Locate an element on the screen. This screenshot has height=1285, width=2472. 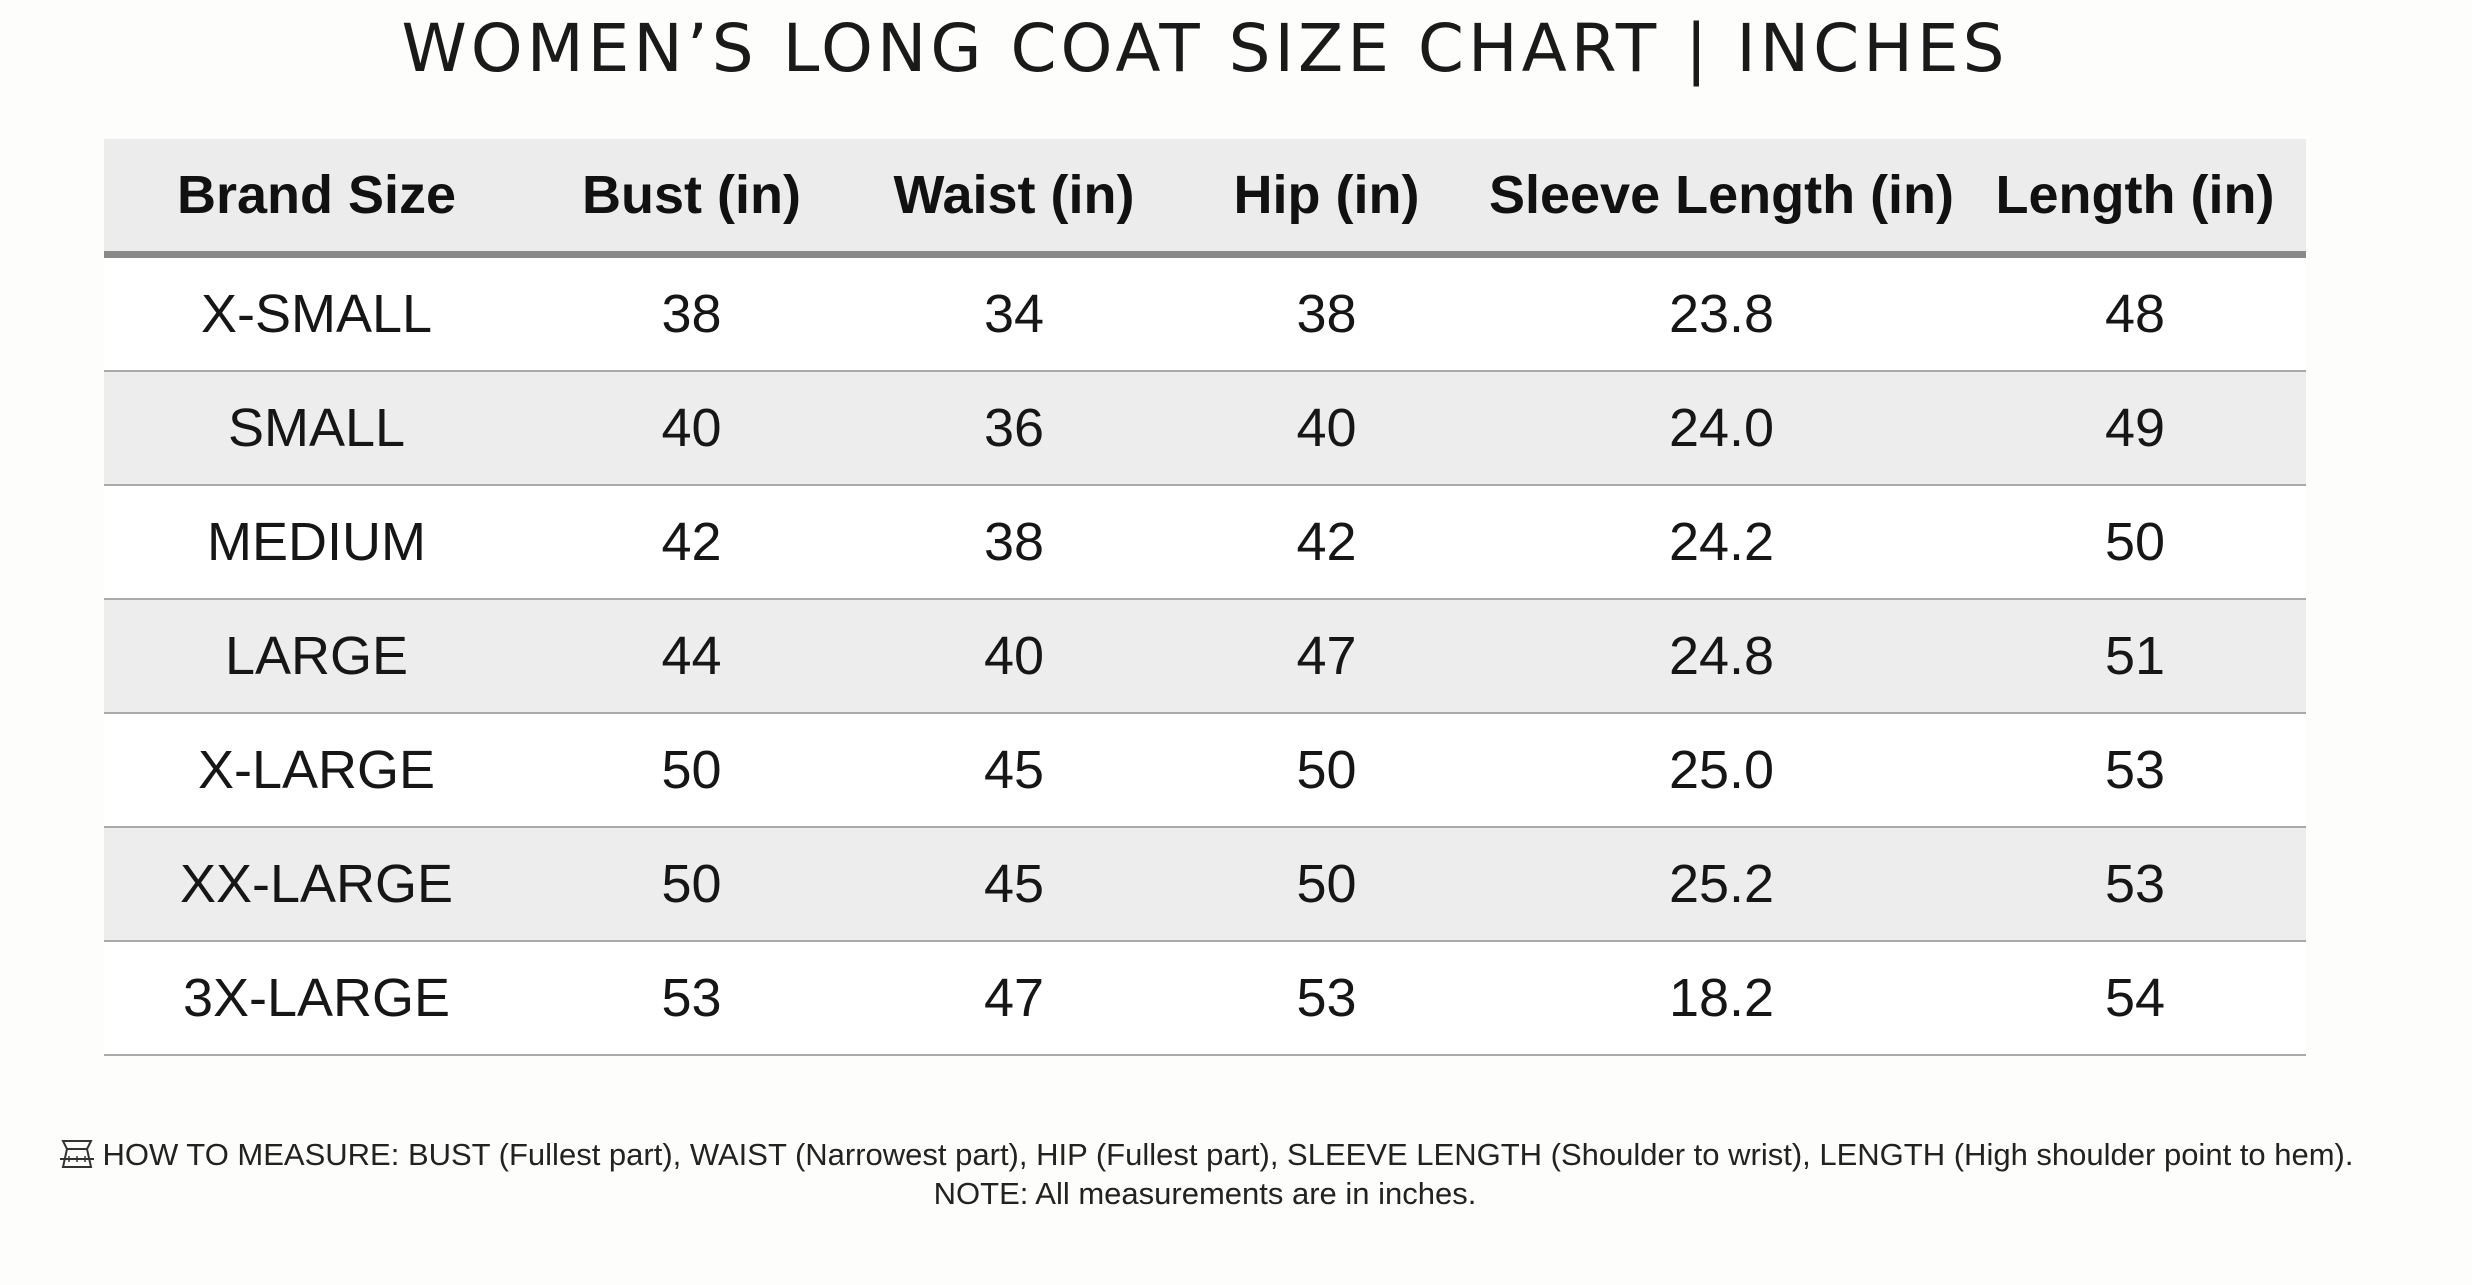
cell-size: 3X-LARGE is located at coordinates (316, 998).